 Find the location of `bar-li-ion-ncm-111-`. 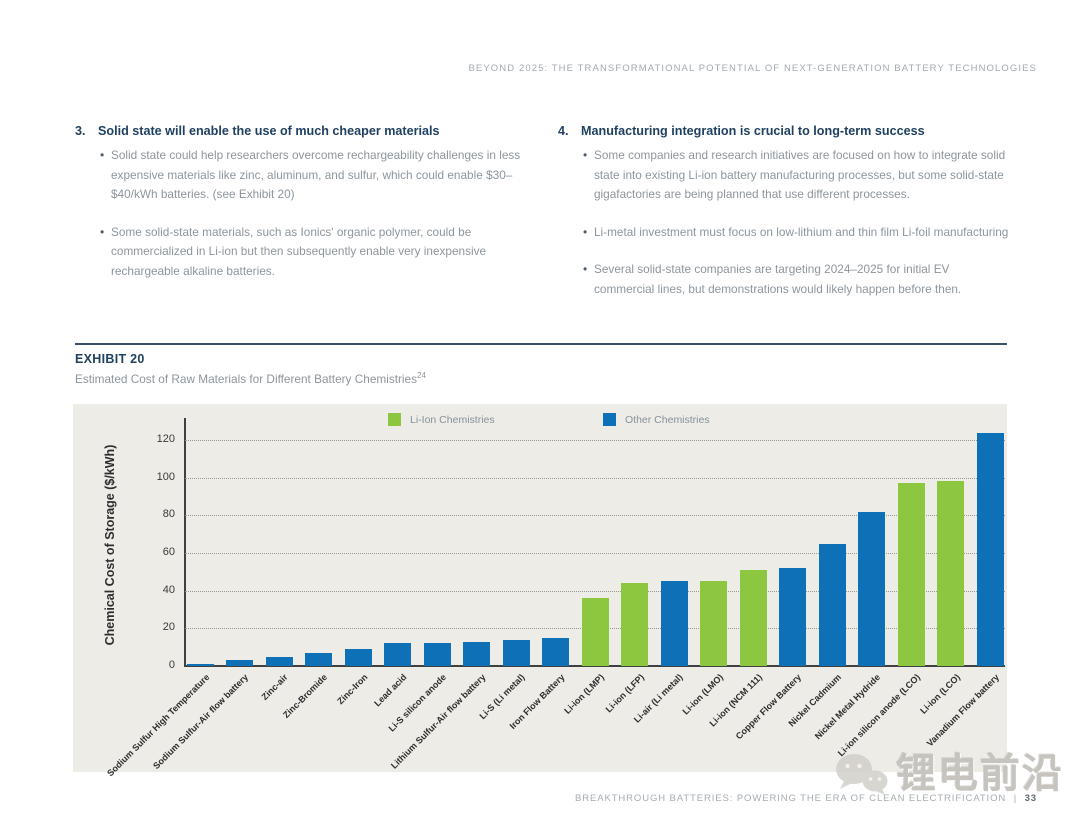

bar-li-ion-ncm-111- is located at coordinates (753, 617).